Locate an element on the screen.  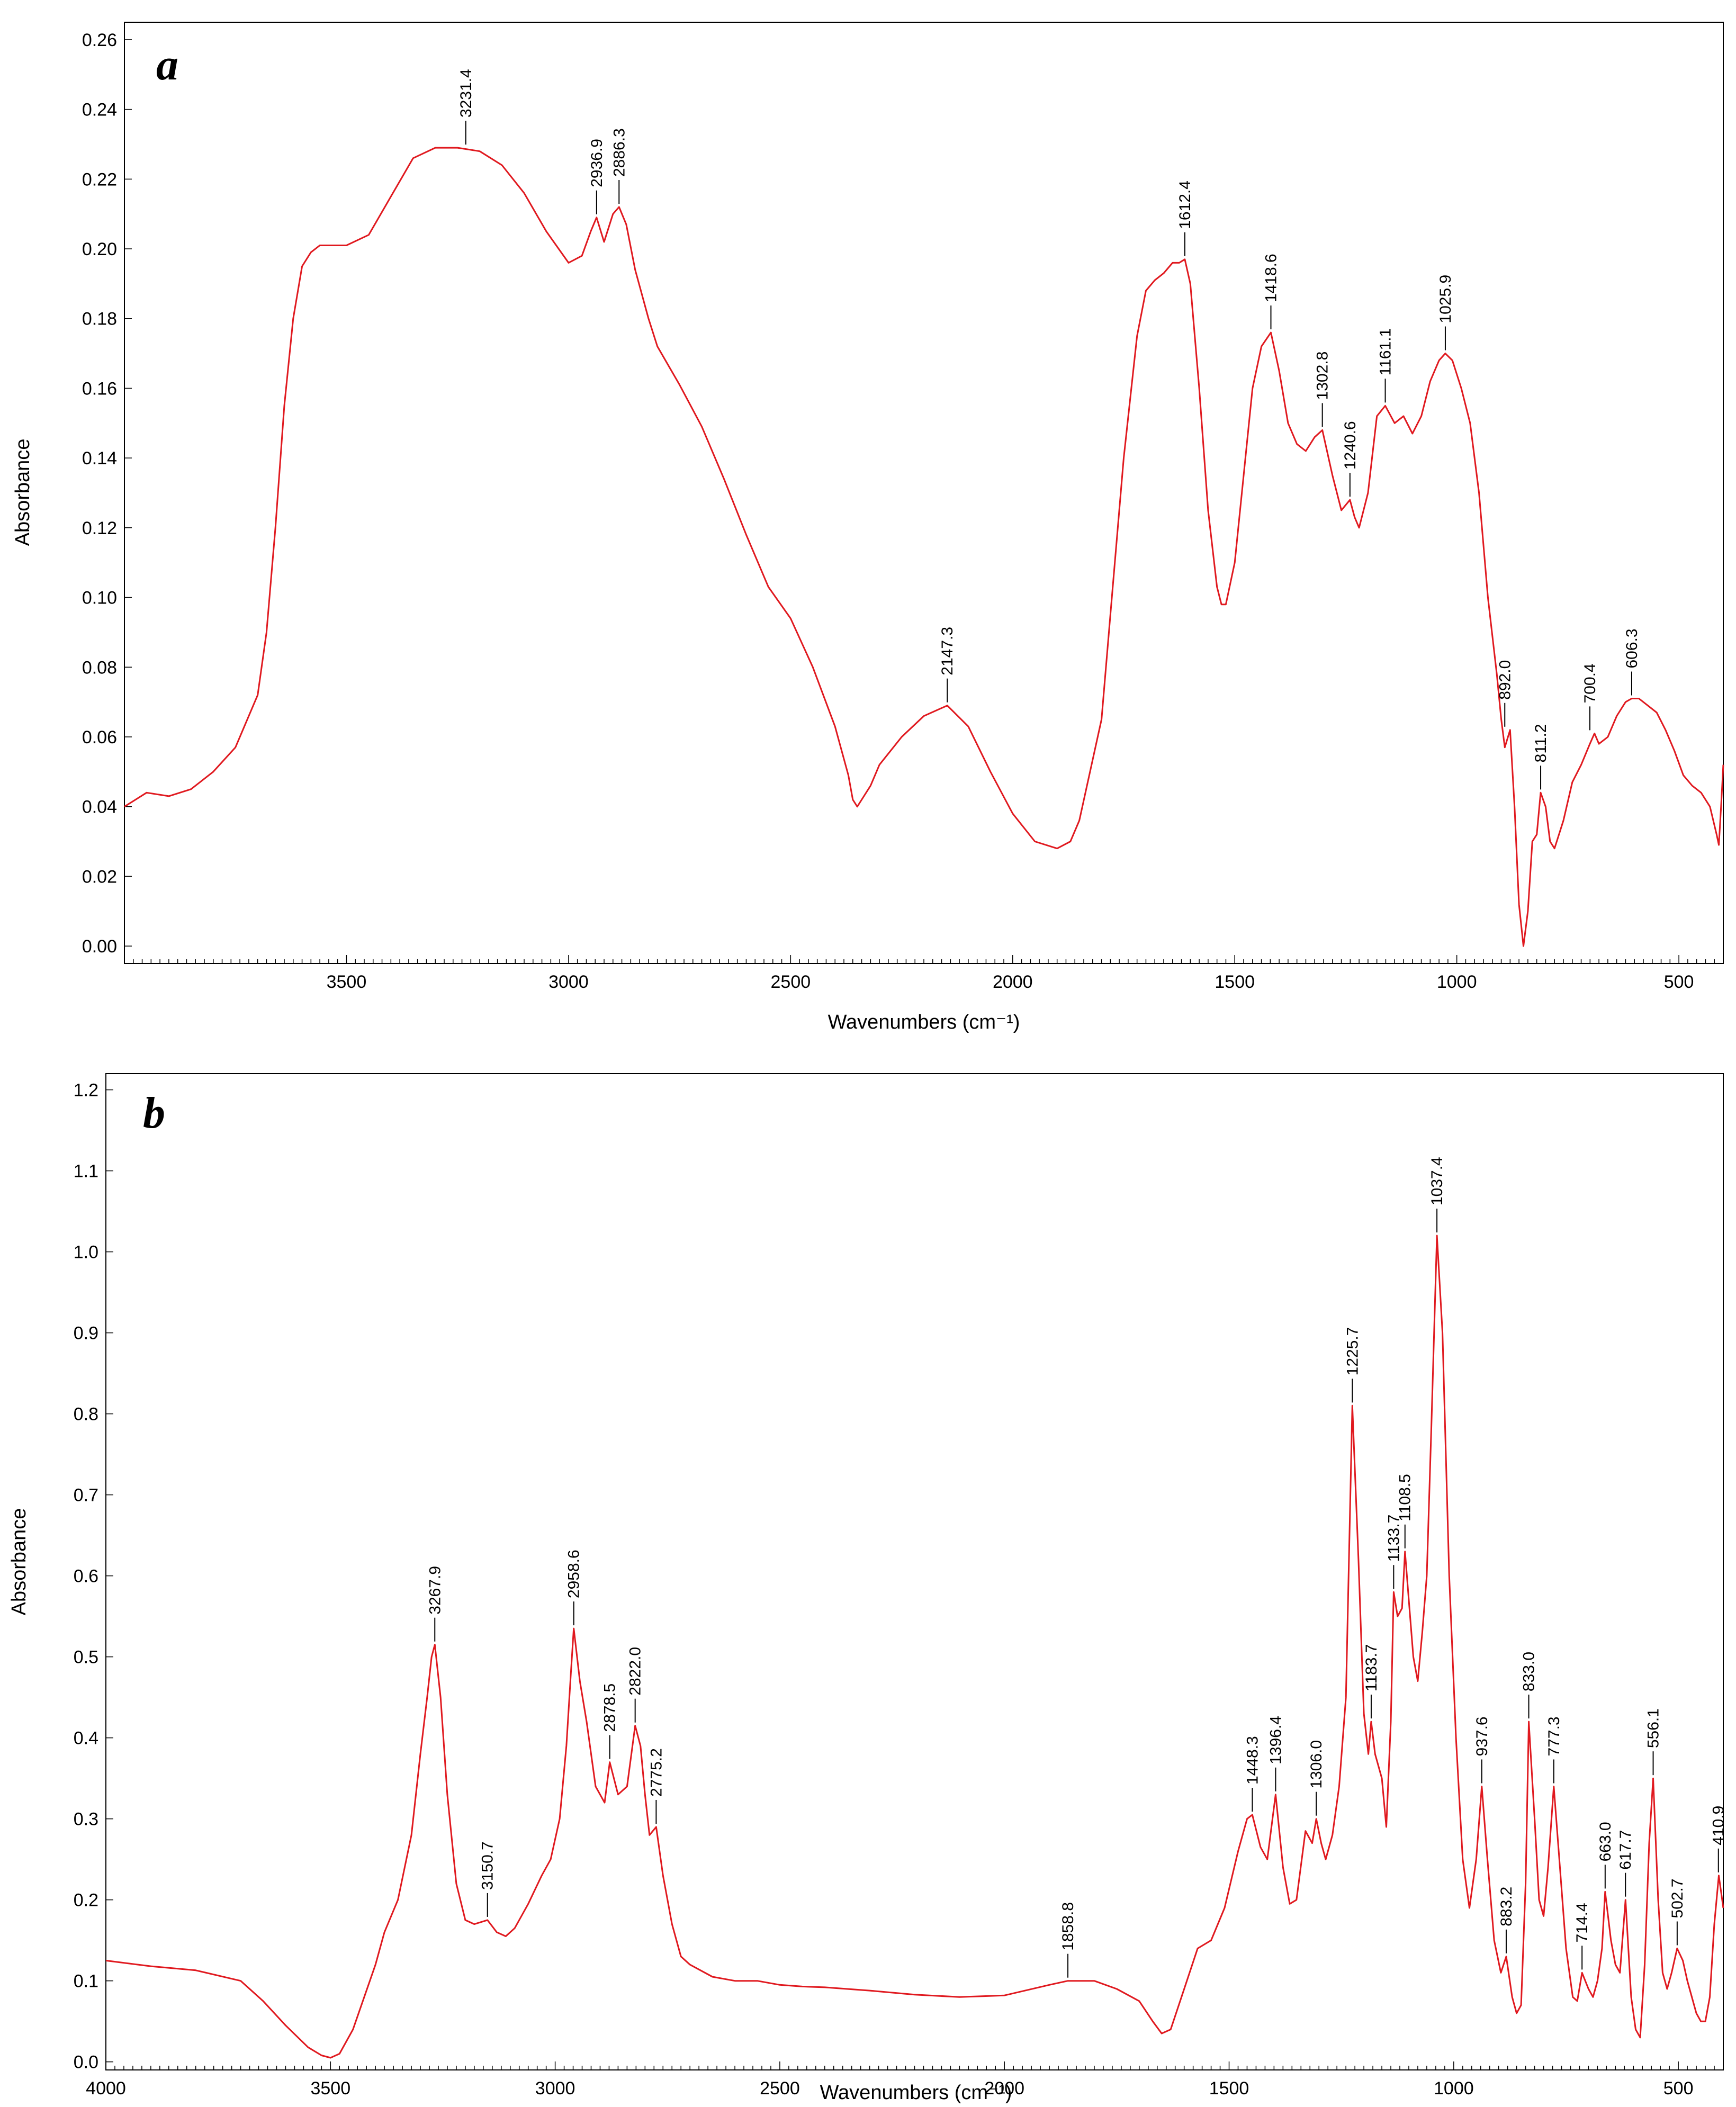
peak-label: 2958.6 is located at coordinates (574, 1574).